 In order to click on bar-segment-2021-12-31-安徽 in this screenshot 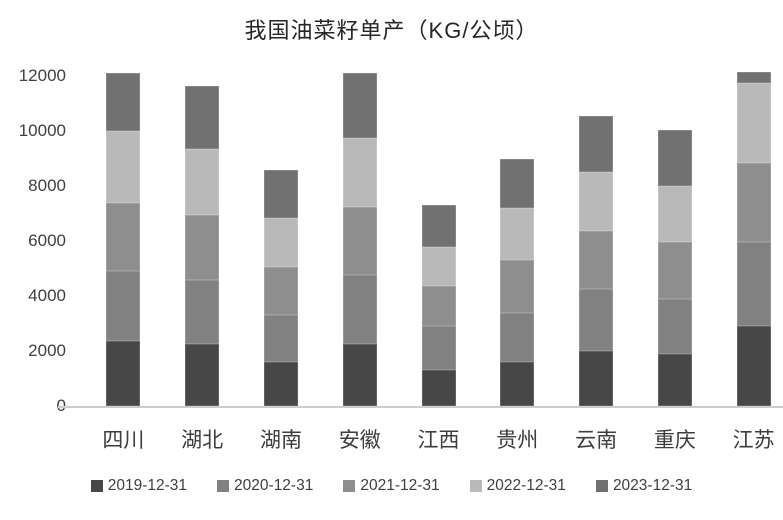, I will do `click(359, 241)`.